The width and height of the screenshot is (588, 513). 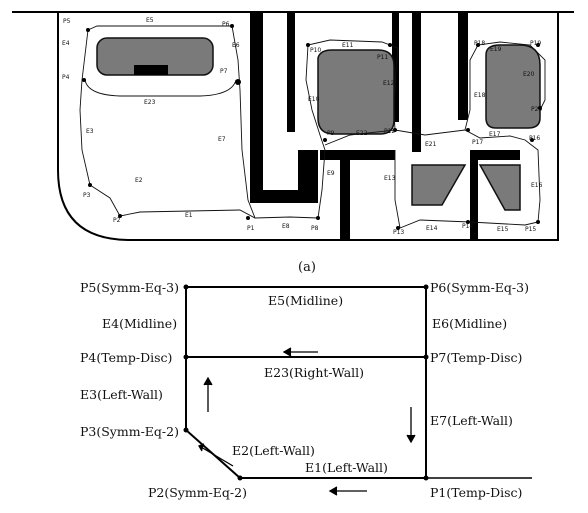 What do you see at coordinates (479, 287) in the screenshot?
I see `node-label-p6: P6(Symm-Eq-3)` at bounding box center [479, 287].